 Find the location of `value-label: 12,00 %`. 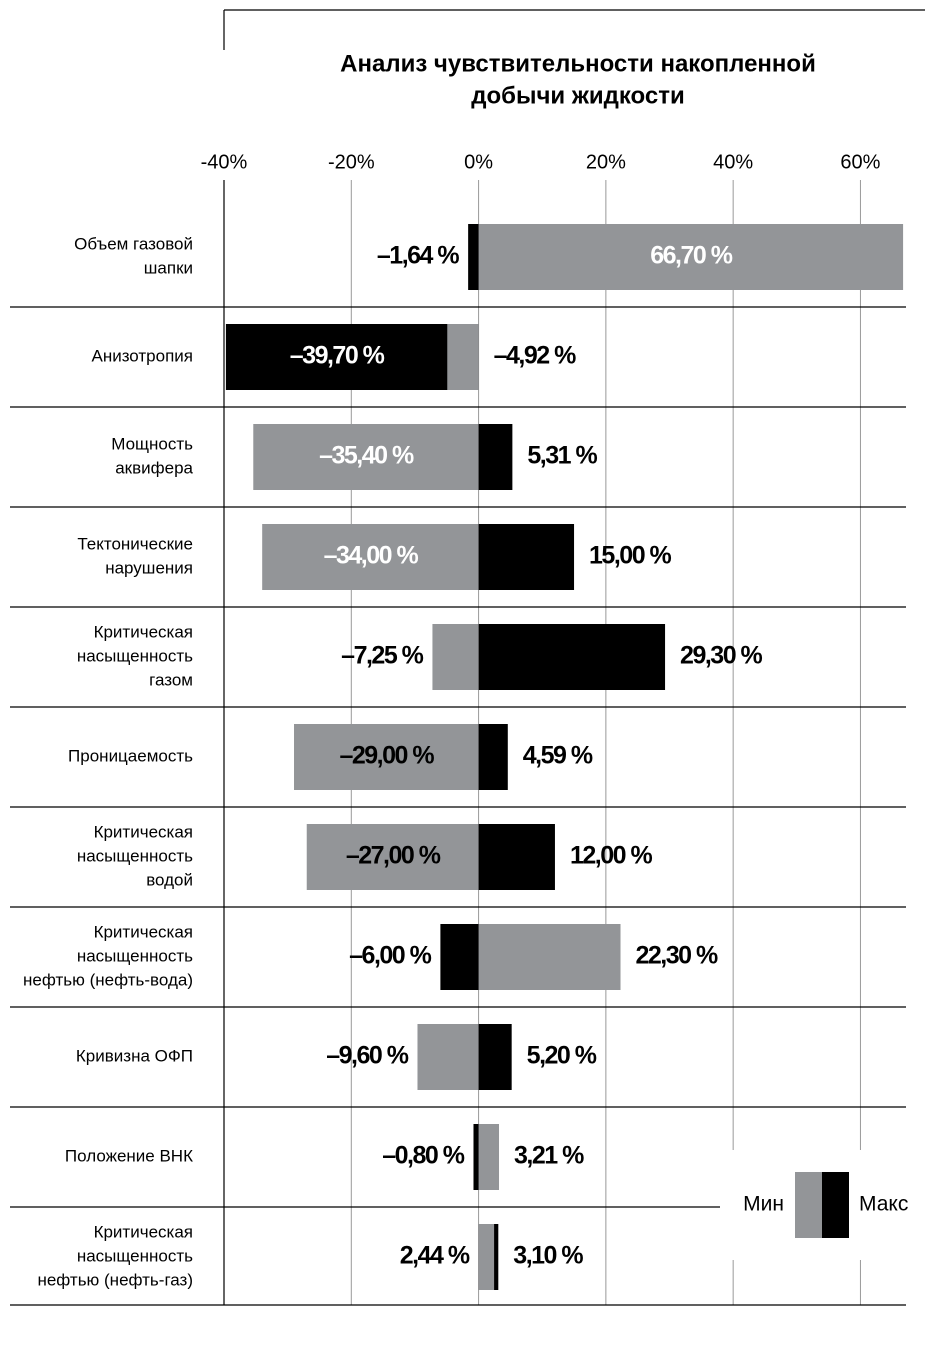

value-label: 12,00 % is located at coordinates (611, 856).